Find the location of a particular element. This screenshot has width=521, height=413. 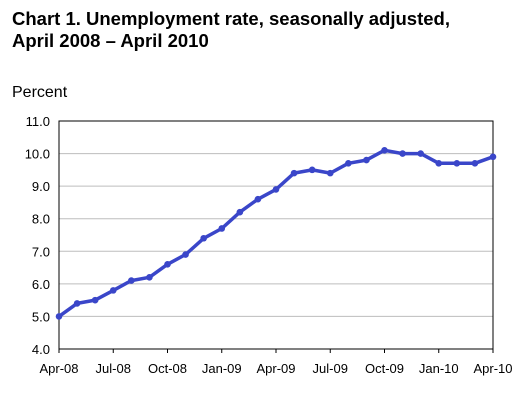

x-tick-label: Oct-08 is located at coordinates (167, 368).